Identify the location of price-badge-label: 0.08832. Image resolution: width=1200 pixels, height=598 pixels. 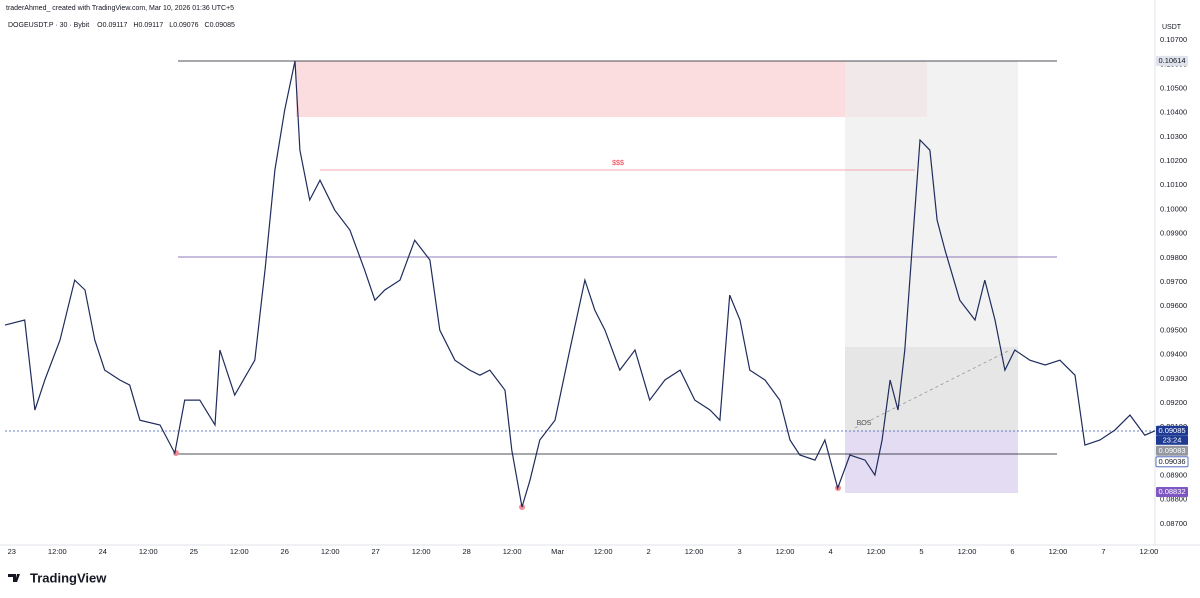
(1171, 491).